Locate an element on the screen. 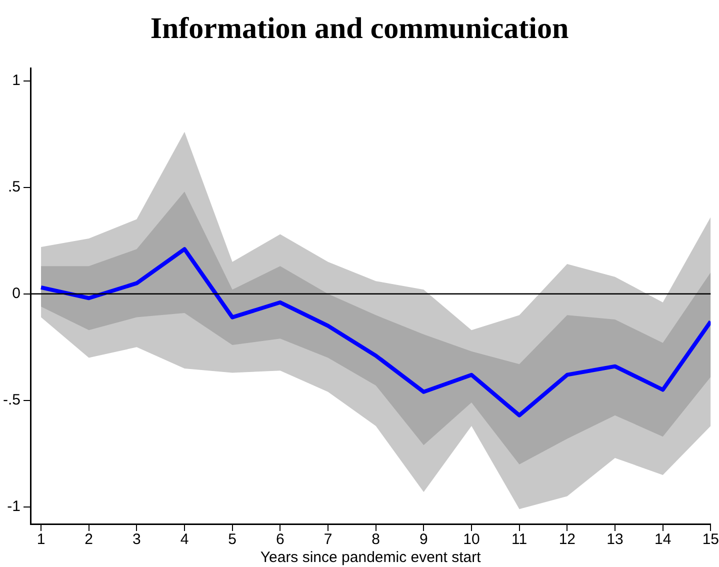 This screenshot has height=567, width=719. x-tick-label: 15 is located at coordinates (710, 539).